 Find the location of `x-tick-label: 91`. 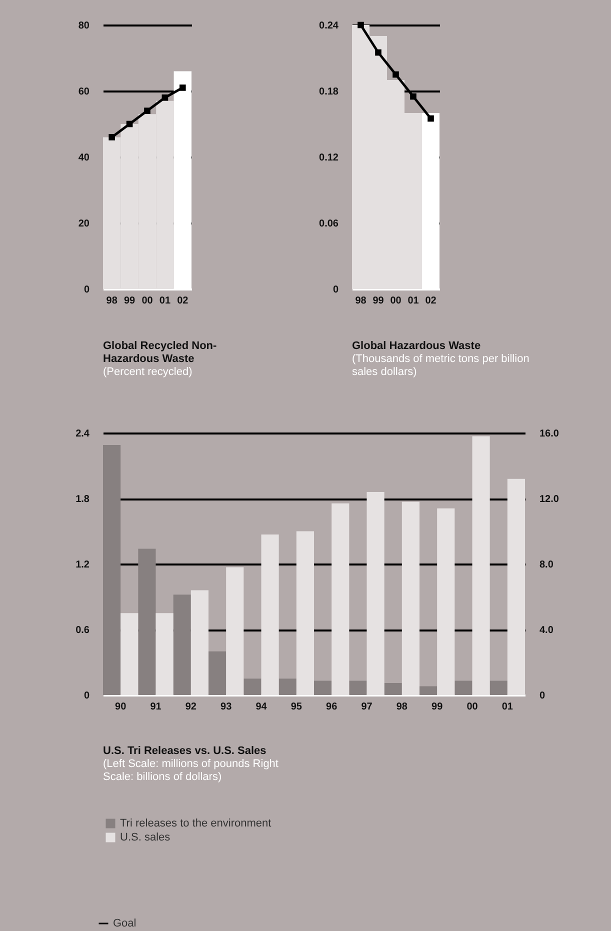

x-tick-label: 91 is located at coordinates (156, 707).